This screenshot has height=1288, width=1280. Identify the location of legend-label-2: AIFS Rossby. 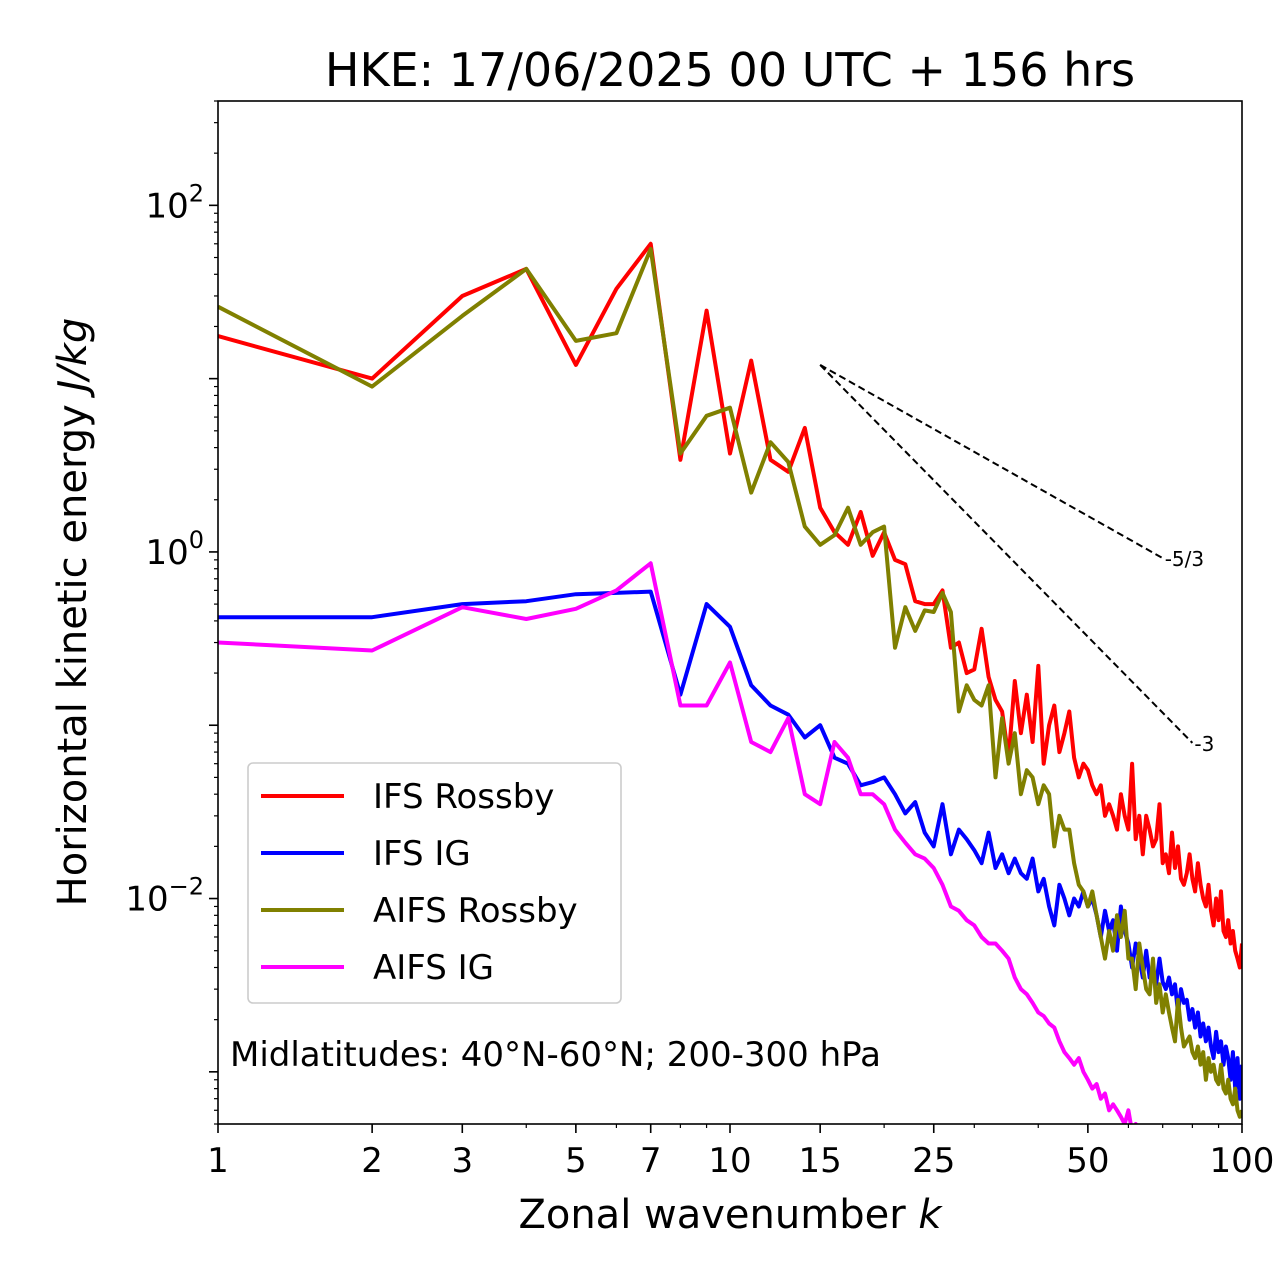
(475, 911).